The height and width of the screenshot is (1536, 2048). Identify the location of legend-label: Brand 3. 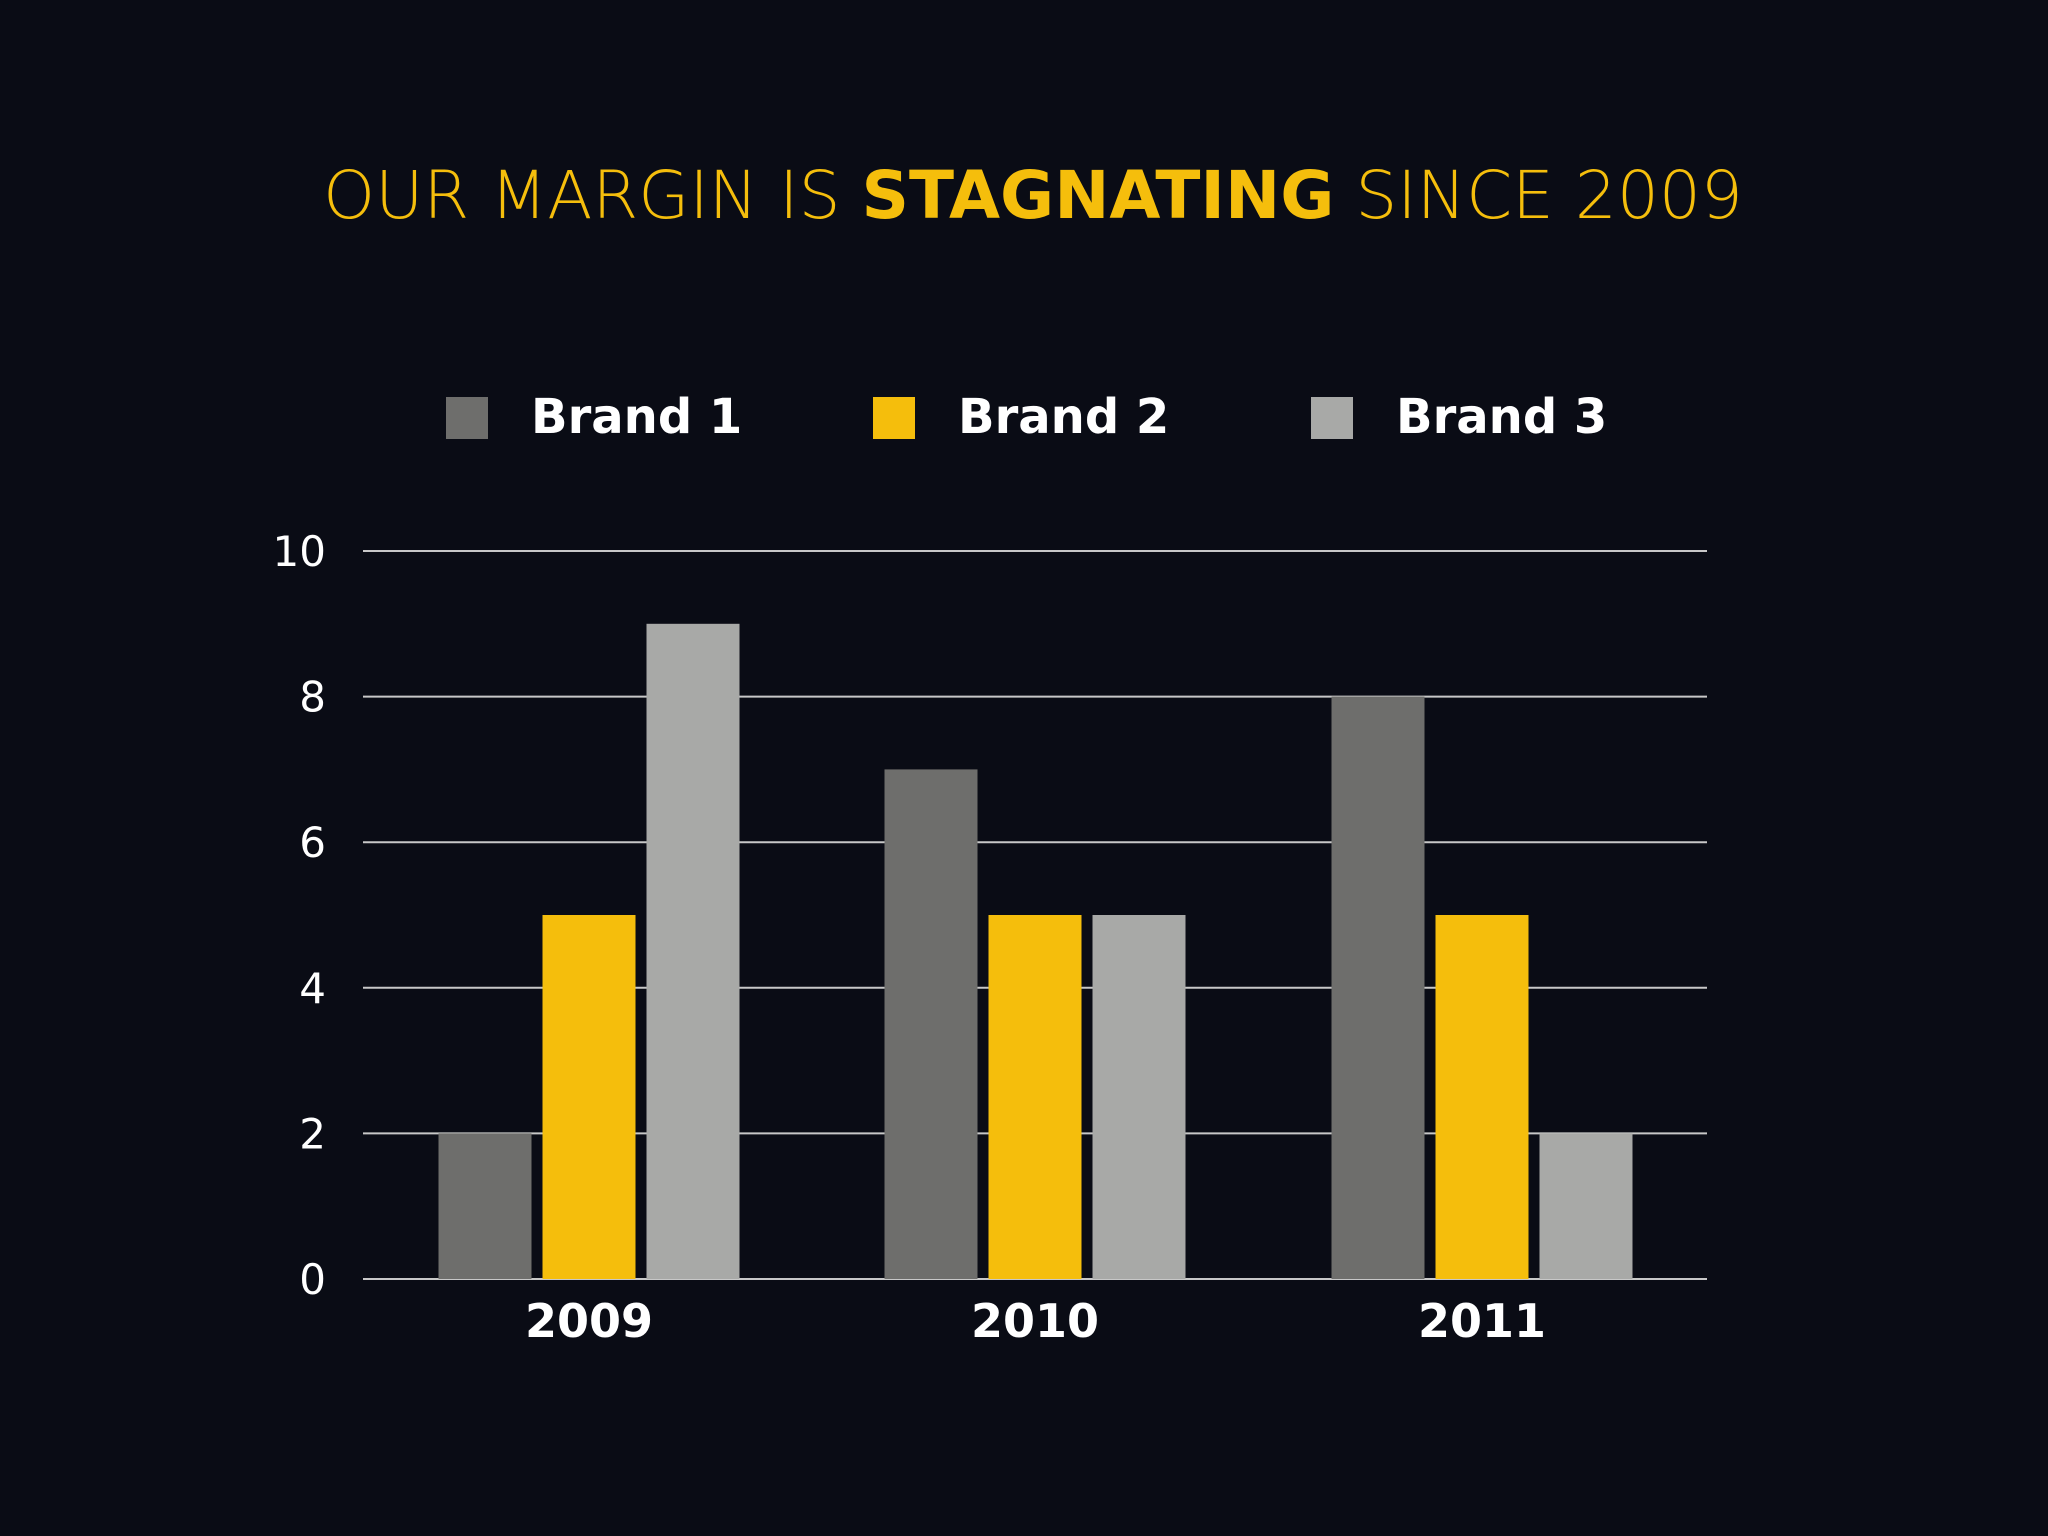
(1501, 417).